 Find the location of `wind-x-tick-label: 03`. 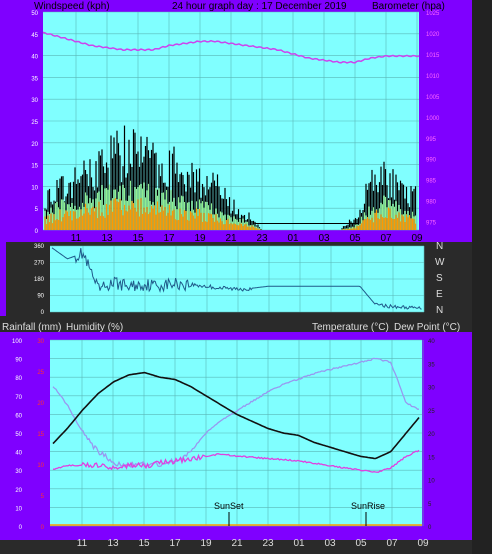

wind-x-tick-label: 03 is located at coordinates (324, 238).